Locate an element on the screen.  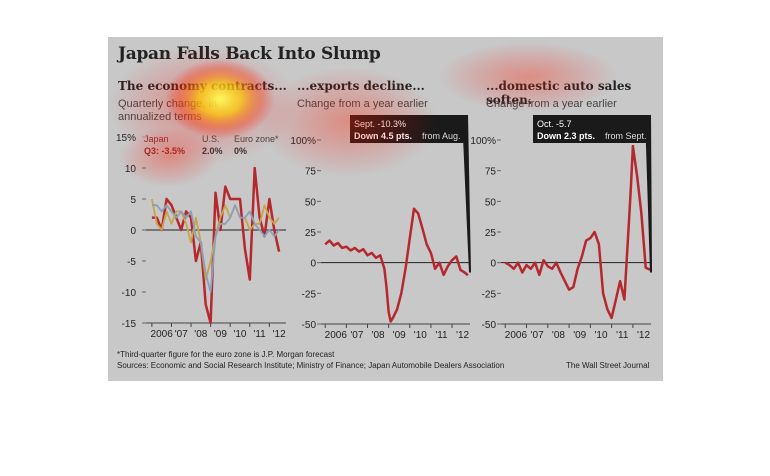
y-tick-label: 5 is located at coordinates (133, 200).